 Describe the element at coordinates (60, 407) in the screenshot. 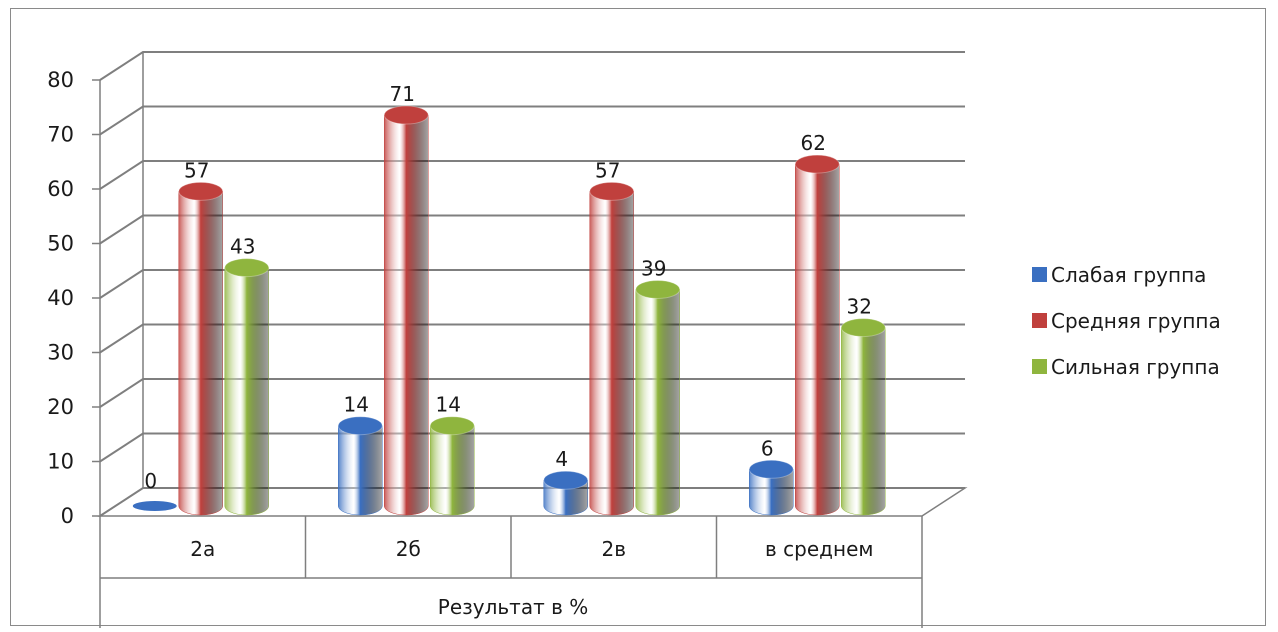

I see `y-tick-label: 20` at that location.